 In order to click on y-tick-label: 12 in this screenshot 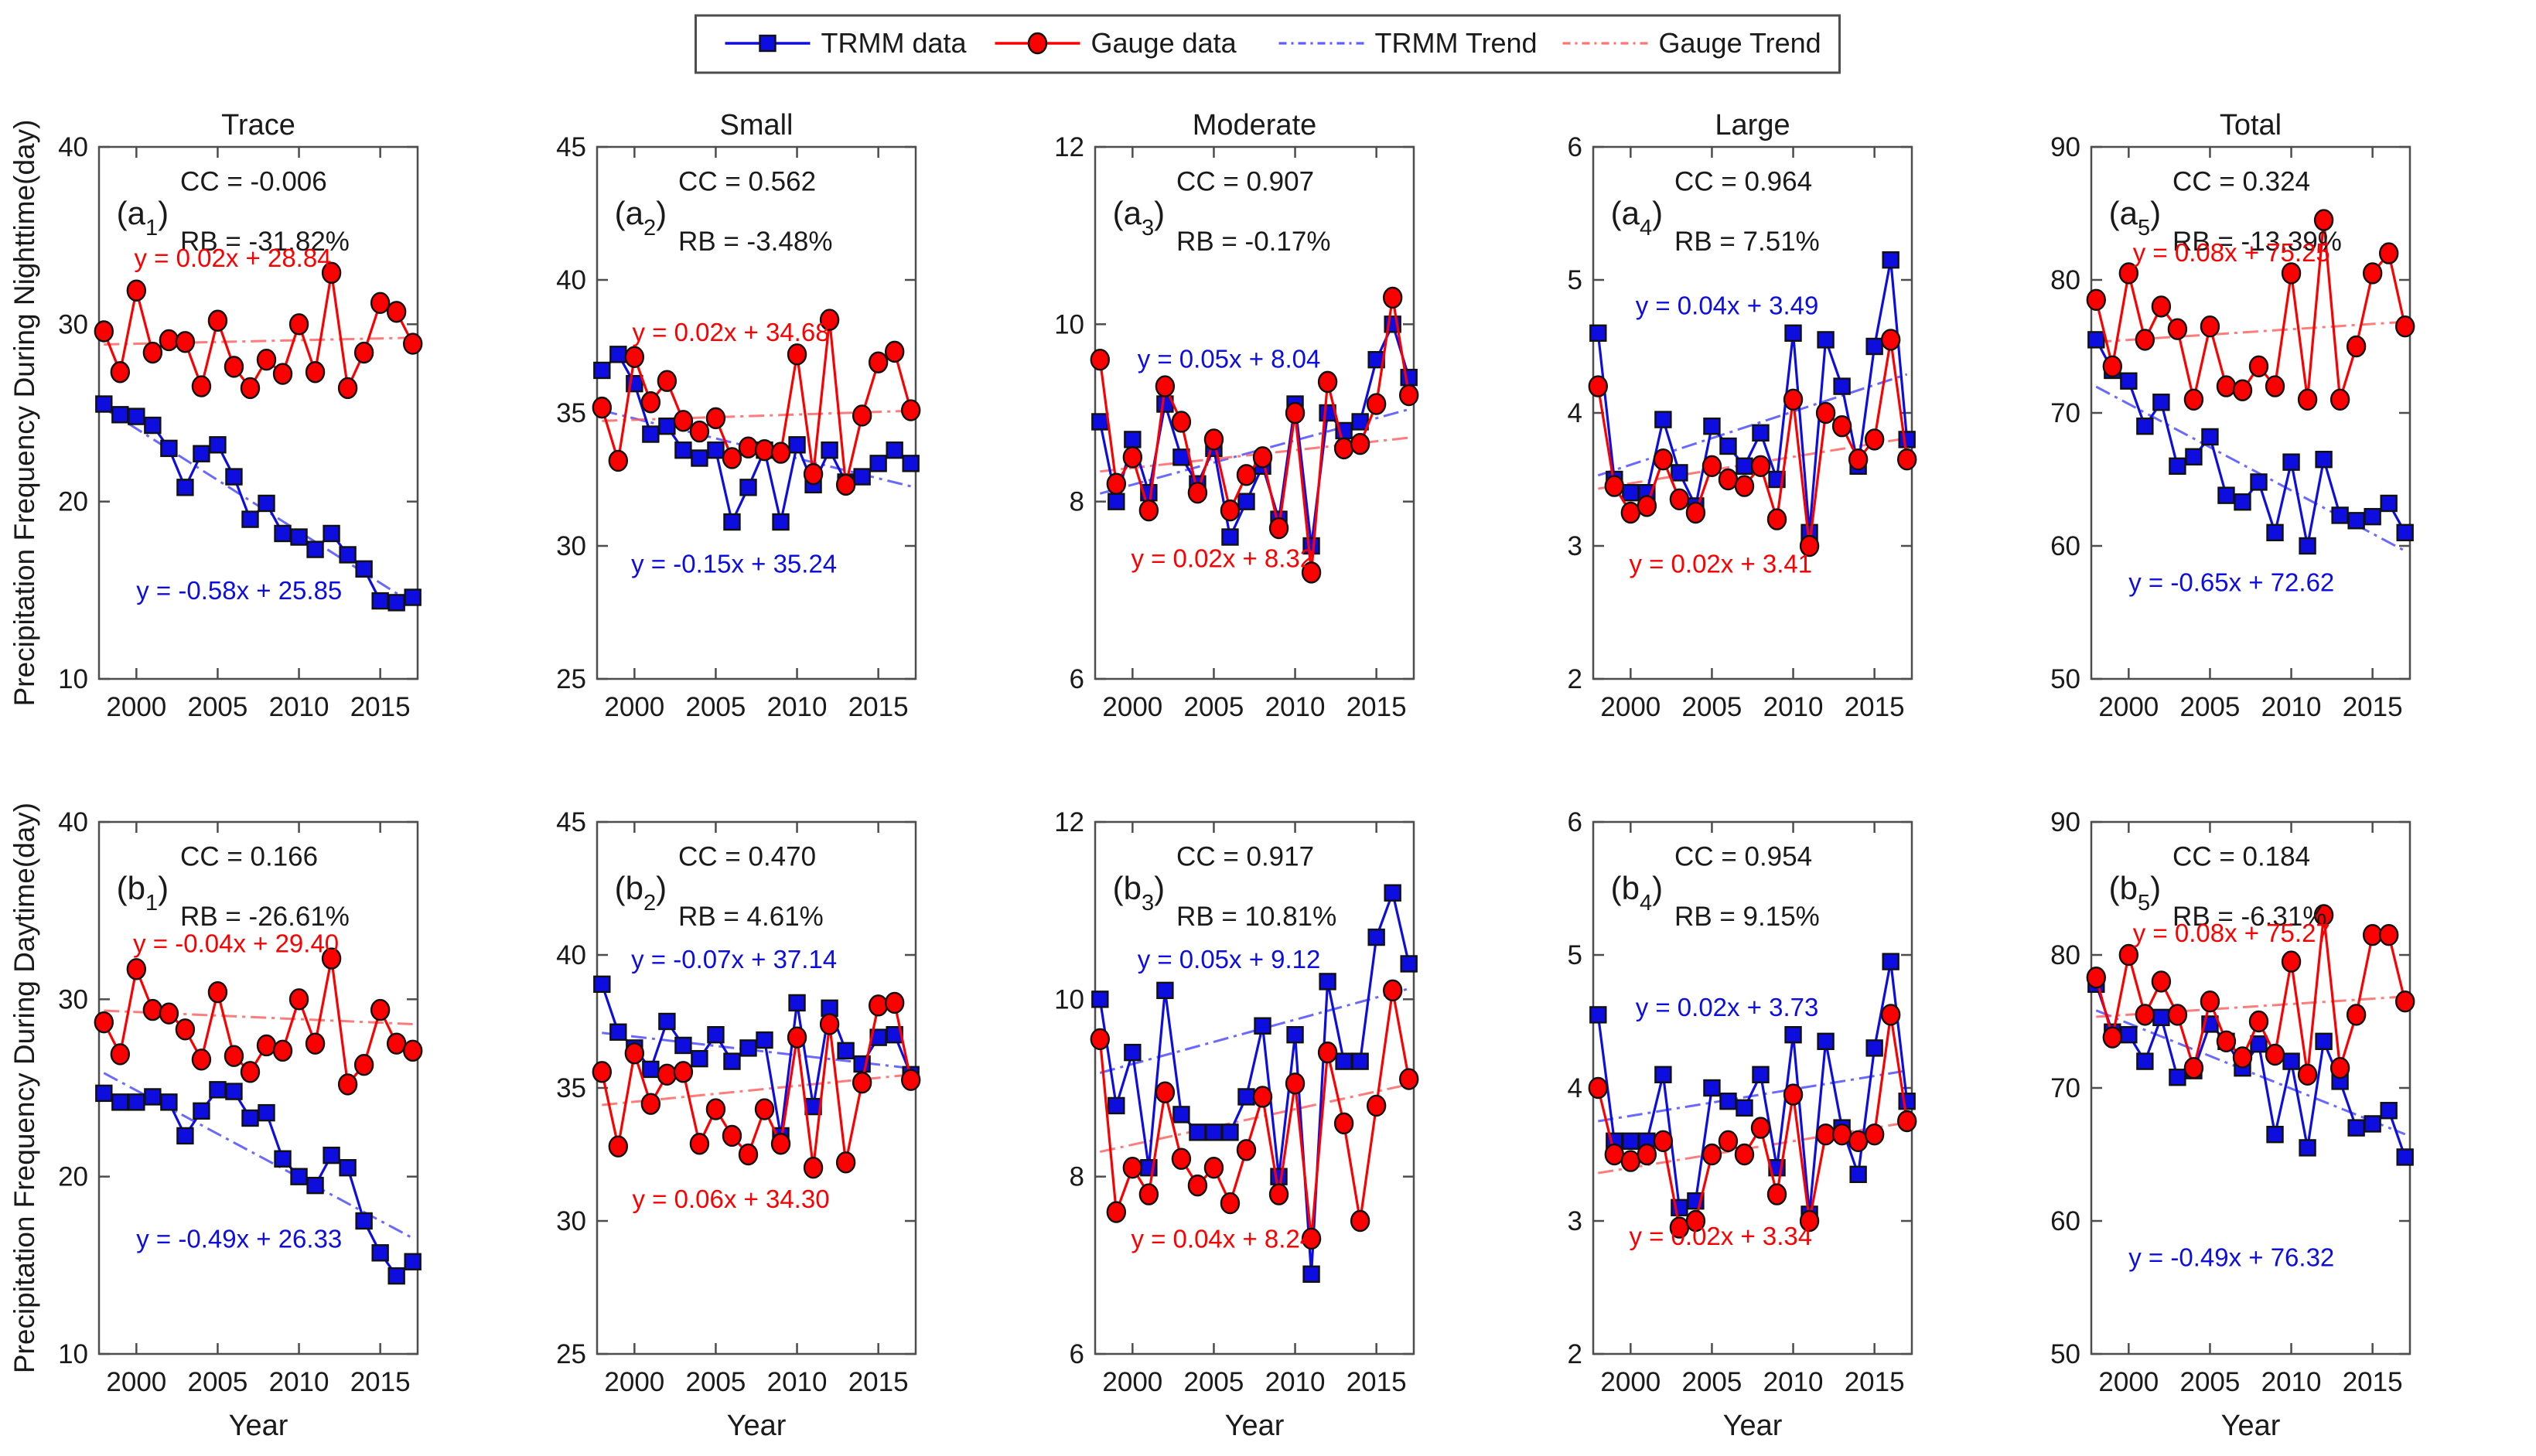, I will do `click(1069, 822)`.